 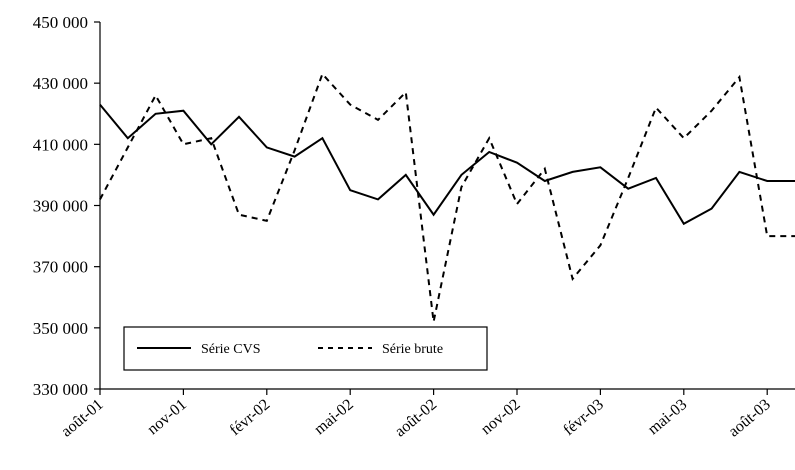 What do you see at coordinates (60, 389) in the screenshot?
I see `y-tick-label: 330 000` at bounding box center [60, 389].